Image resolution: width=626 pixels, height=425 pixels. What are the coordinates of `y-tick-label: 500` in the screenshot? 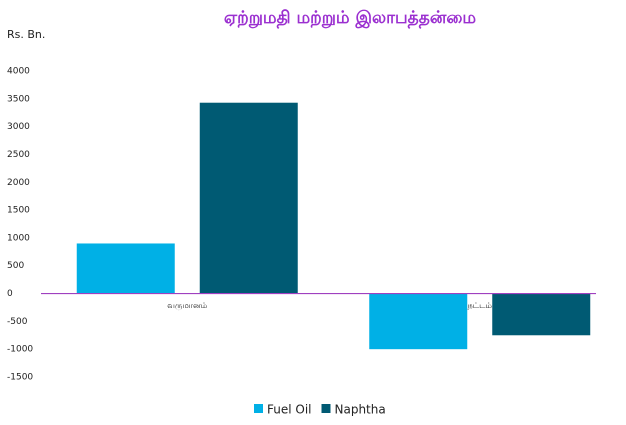 It's located at (15, 266).